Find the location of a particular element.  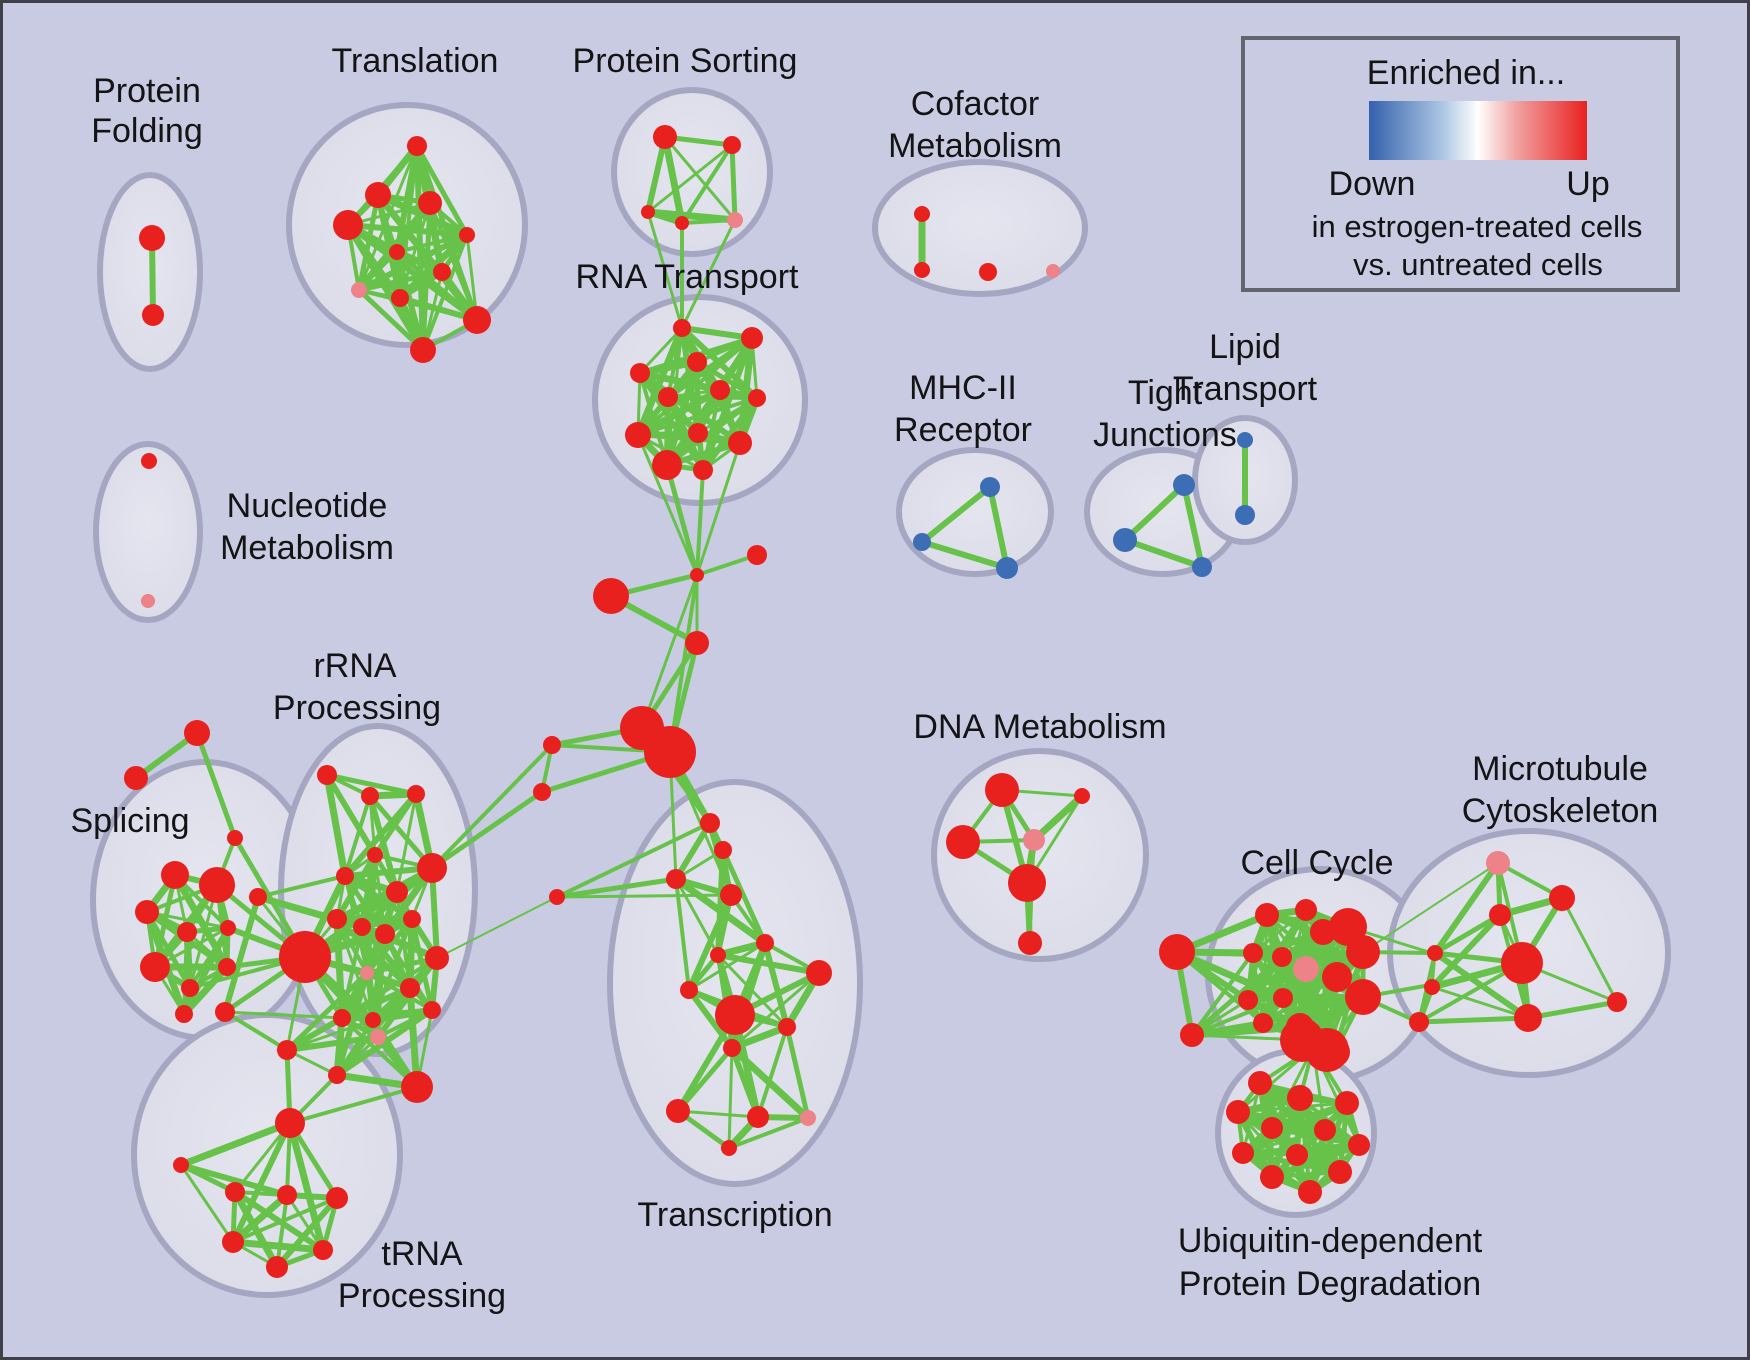

cluster-edge-cell-cycle is located at coordinates (1222, 994).